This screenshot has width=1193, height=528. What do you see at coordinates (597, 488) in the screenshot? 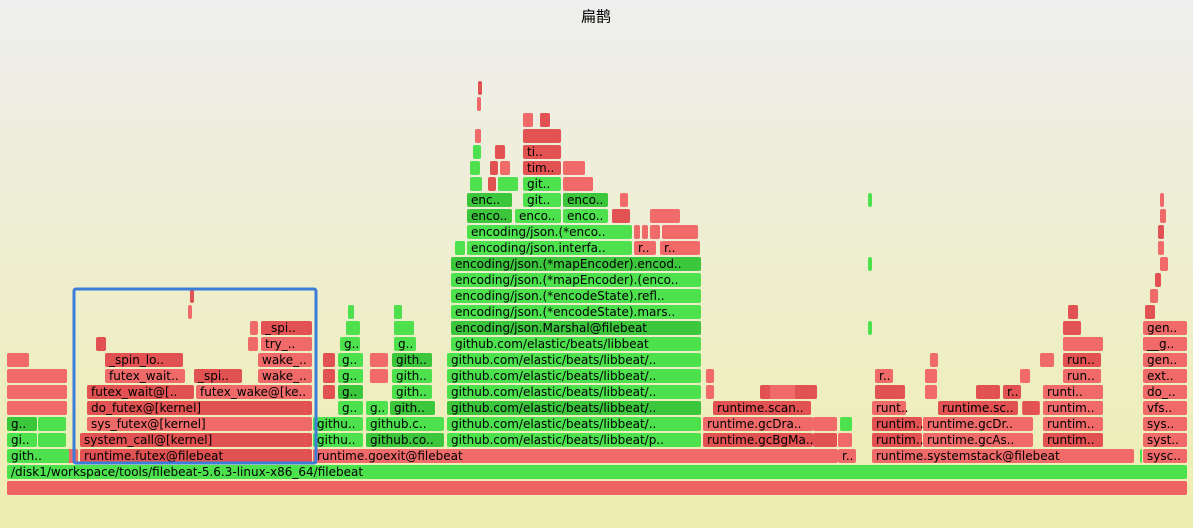
I see `root-frame` at bounding box center [597, 488].